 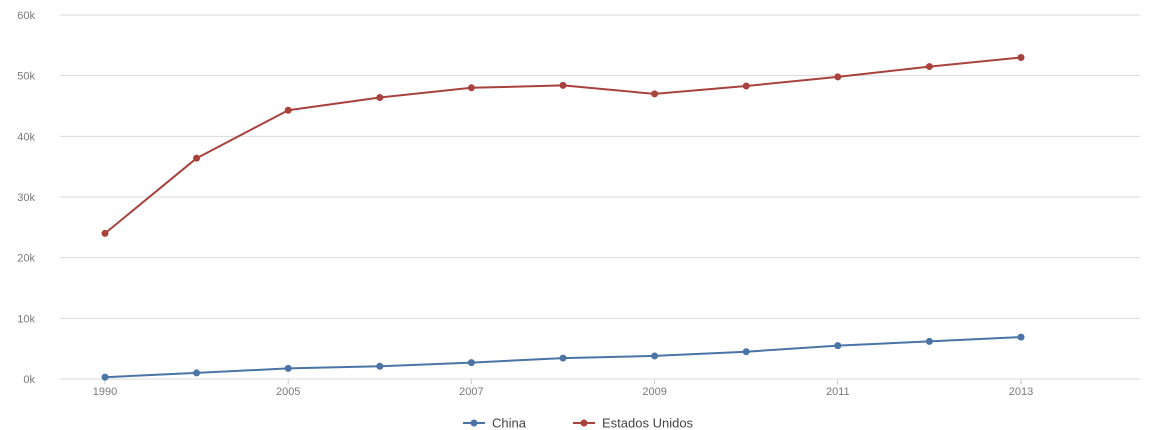 What do you see at coordinates (471, 392) in the screenshot?
I see `x-tick-label: 2007` at bounding box center [471, 392].